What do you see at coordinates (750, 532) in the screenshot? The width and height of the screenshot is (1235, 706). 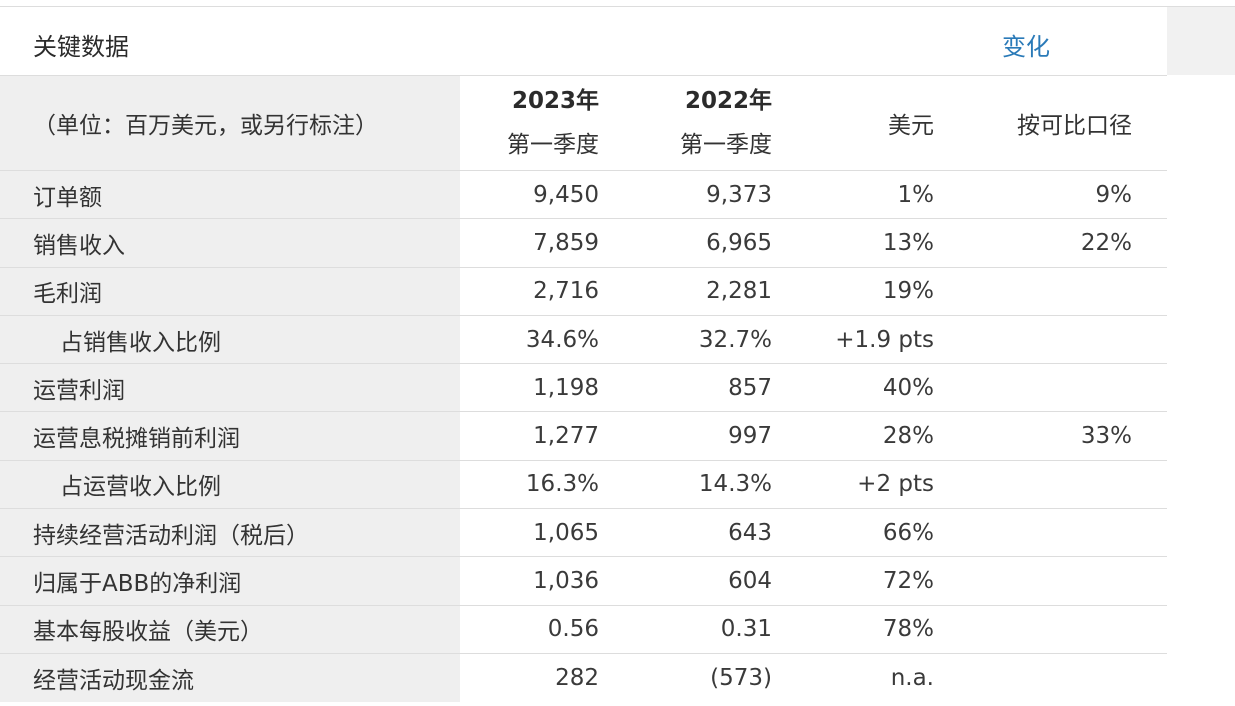 I see `value-2022: 643` at bounding box center [750, 532].